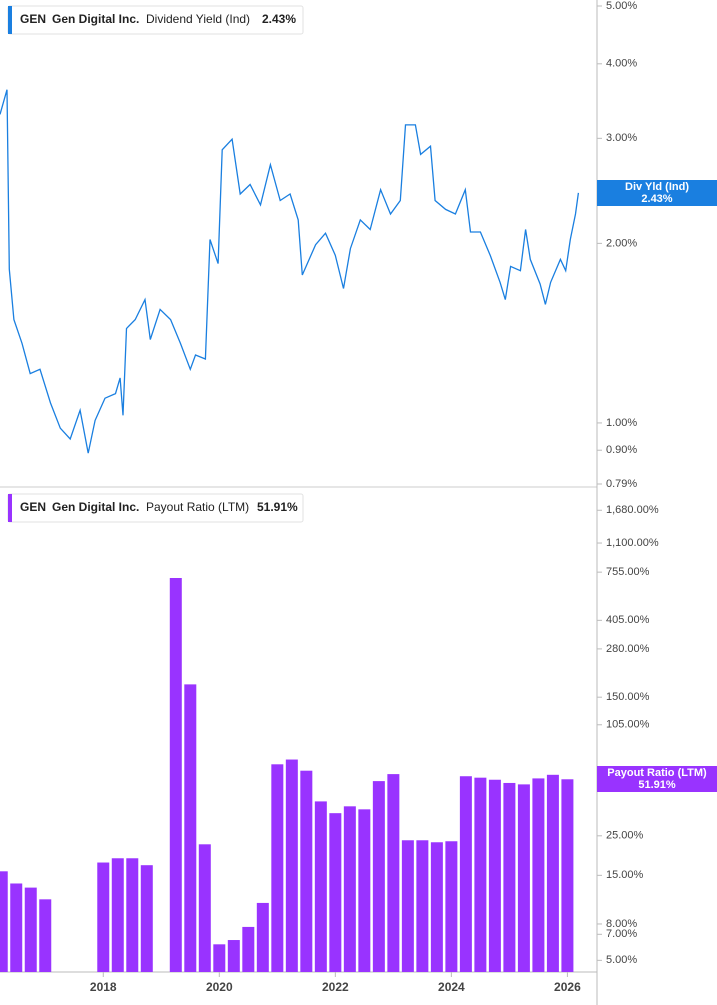 Image resolution: width=717 pixels, height=1005 pixels. Describe the element at coordinates (625, 875) in the screenshot. I see `y-tick-label: 15.00%` at that location.